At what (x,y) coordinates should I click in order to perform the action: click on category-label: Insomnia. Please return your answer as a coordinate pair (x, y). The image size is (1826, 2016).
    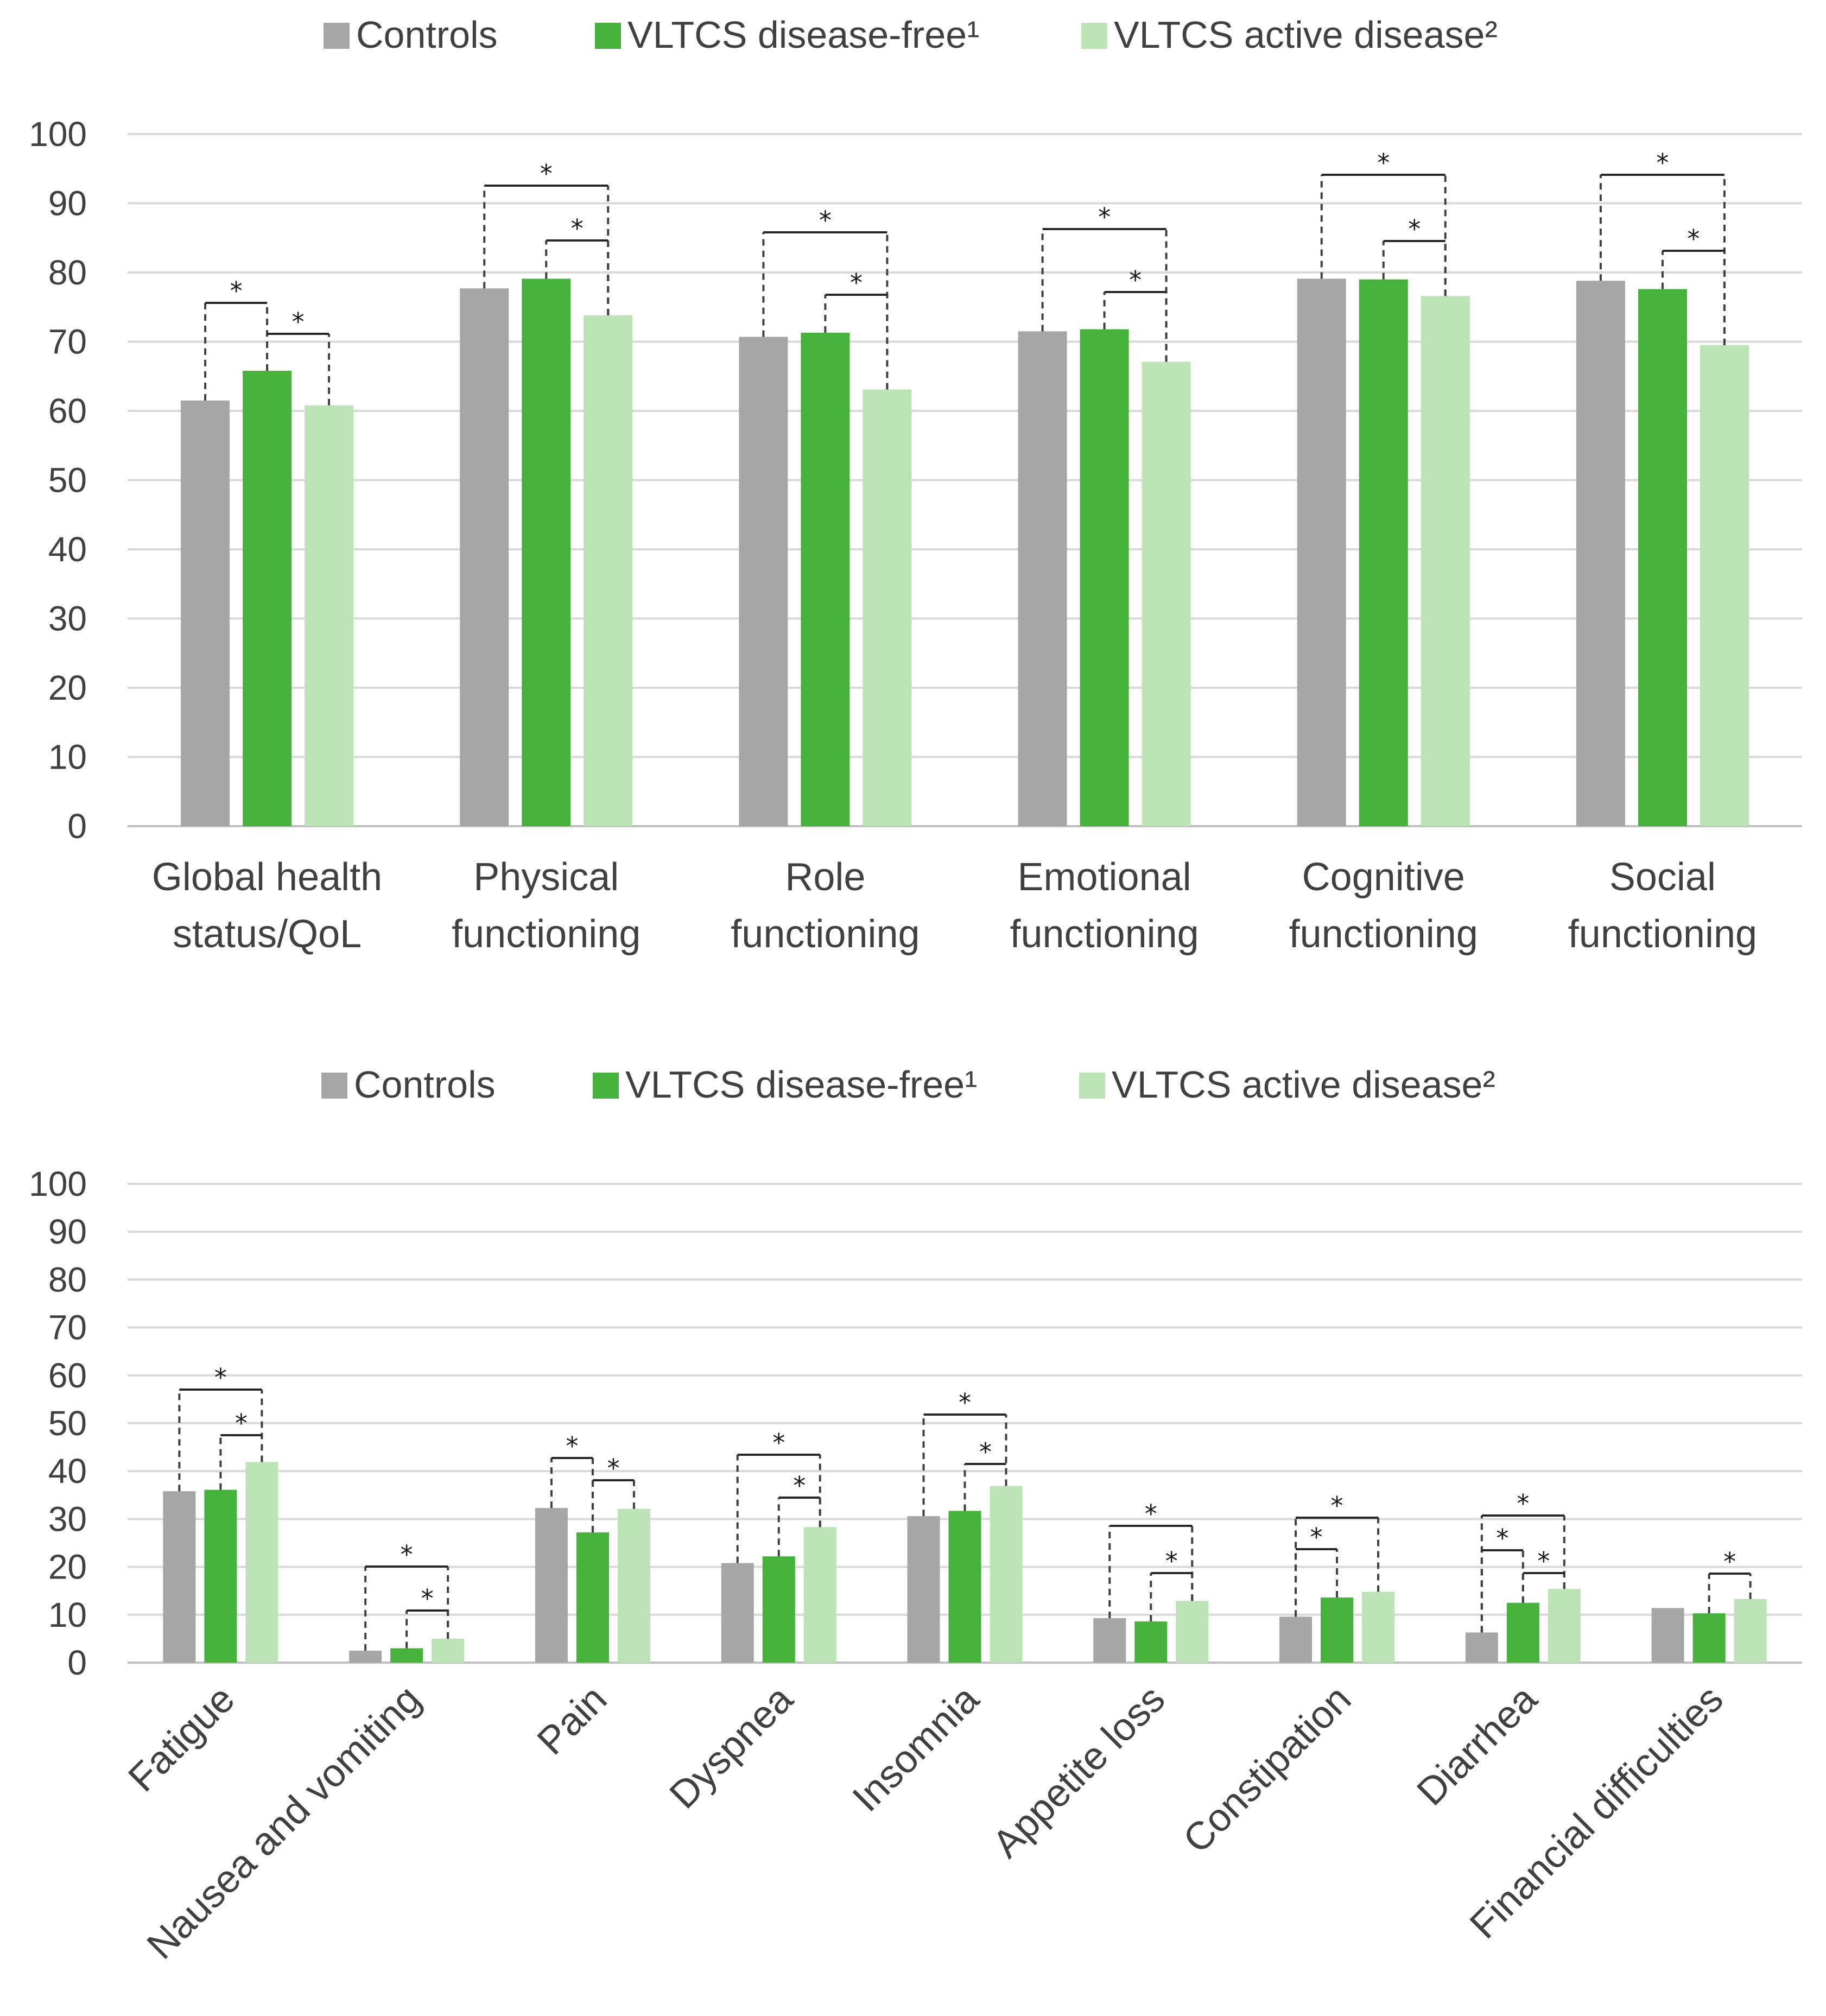
    Looking at the image, I should click on (916, 1748).